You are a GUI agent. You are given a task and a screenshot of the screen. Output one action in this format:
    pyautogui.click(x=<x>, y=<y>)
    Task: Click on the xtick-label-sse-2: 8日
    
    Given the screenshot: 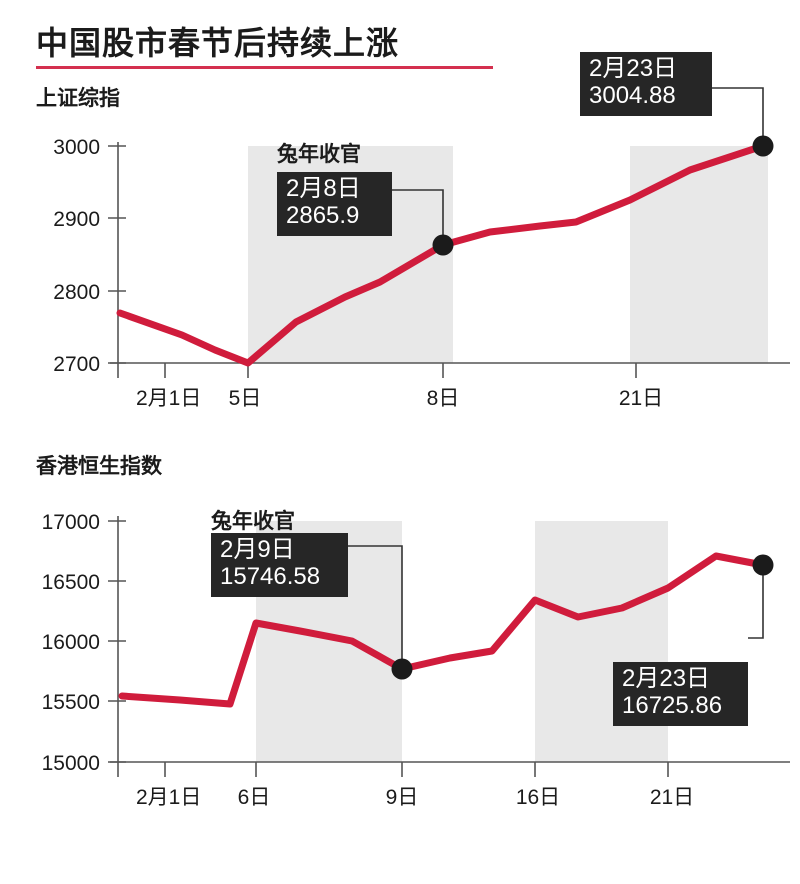 What is the action you would take?
    pyautogui.click(x=443, y=398)
    